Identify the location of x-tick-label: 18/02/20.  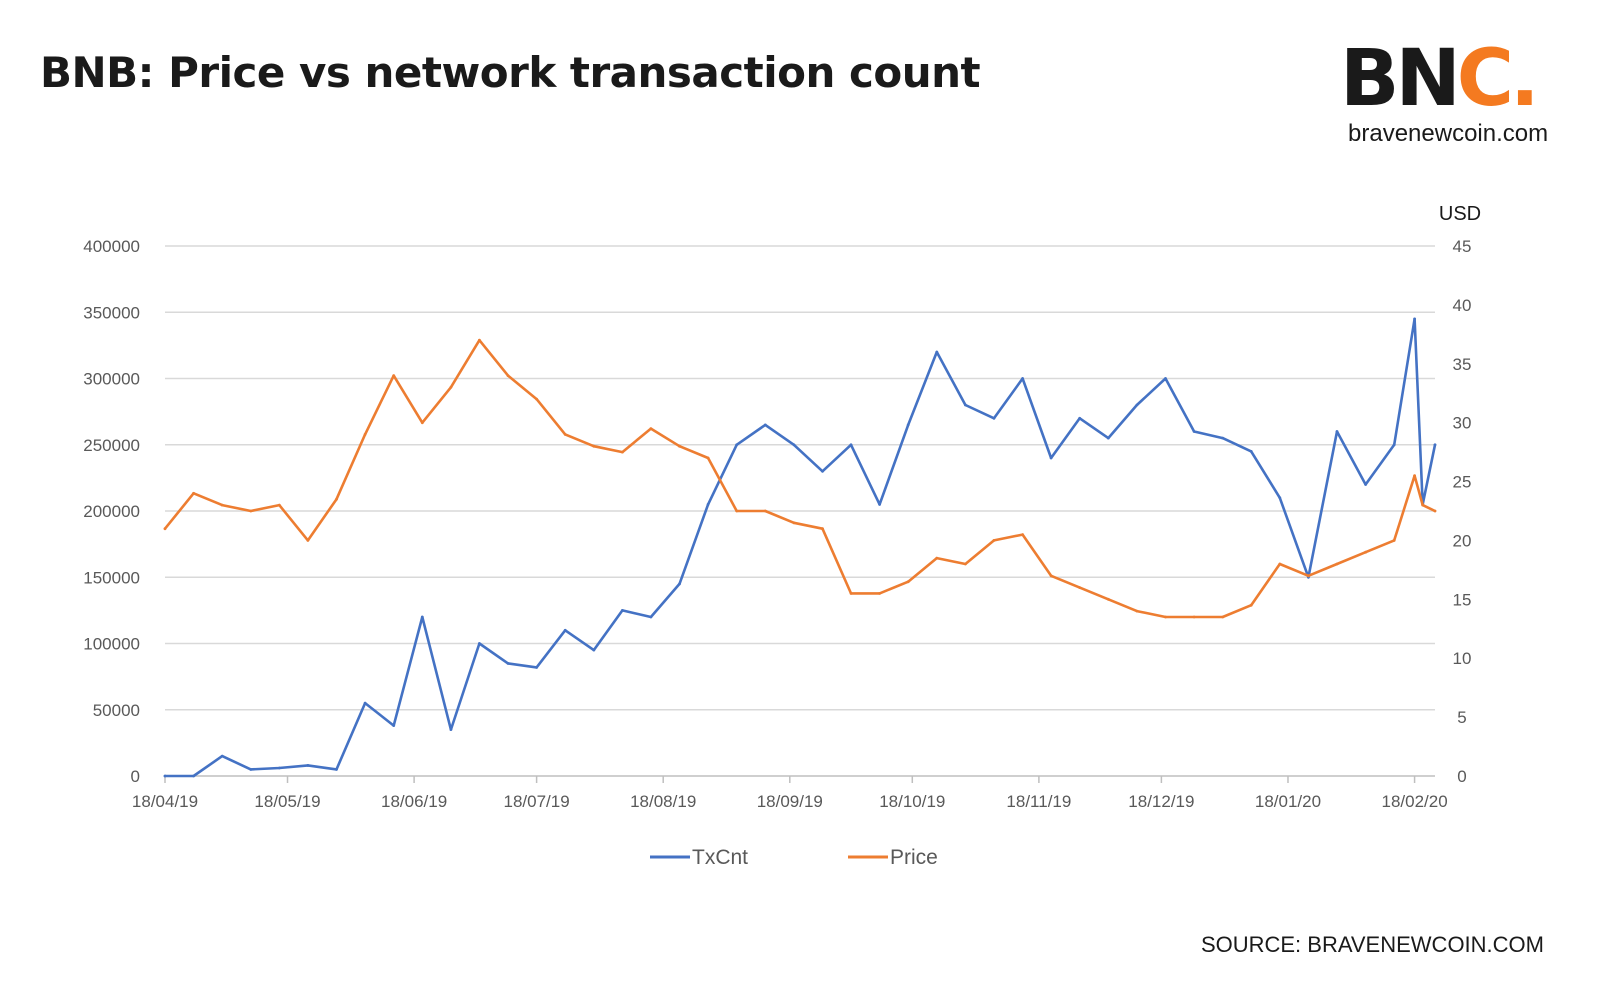
(1414, 801).